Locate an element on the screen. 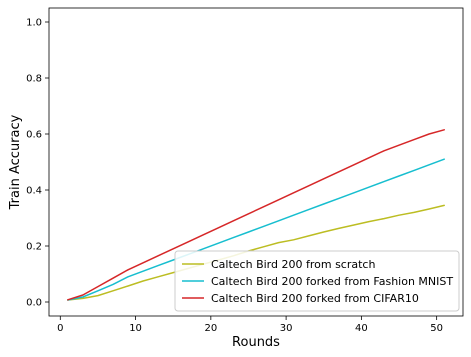  x-tick-label: 10 is located at coordinates (135, 328).